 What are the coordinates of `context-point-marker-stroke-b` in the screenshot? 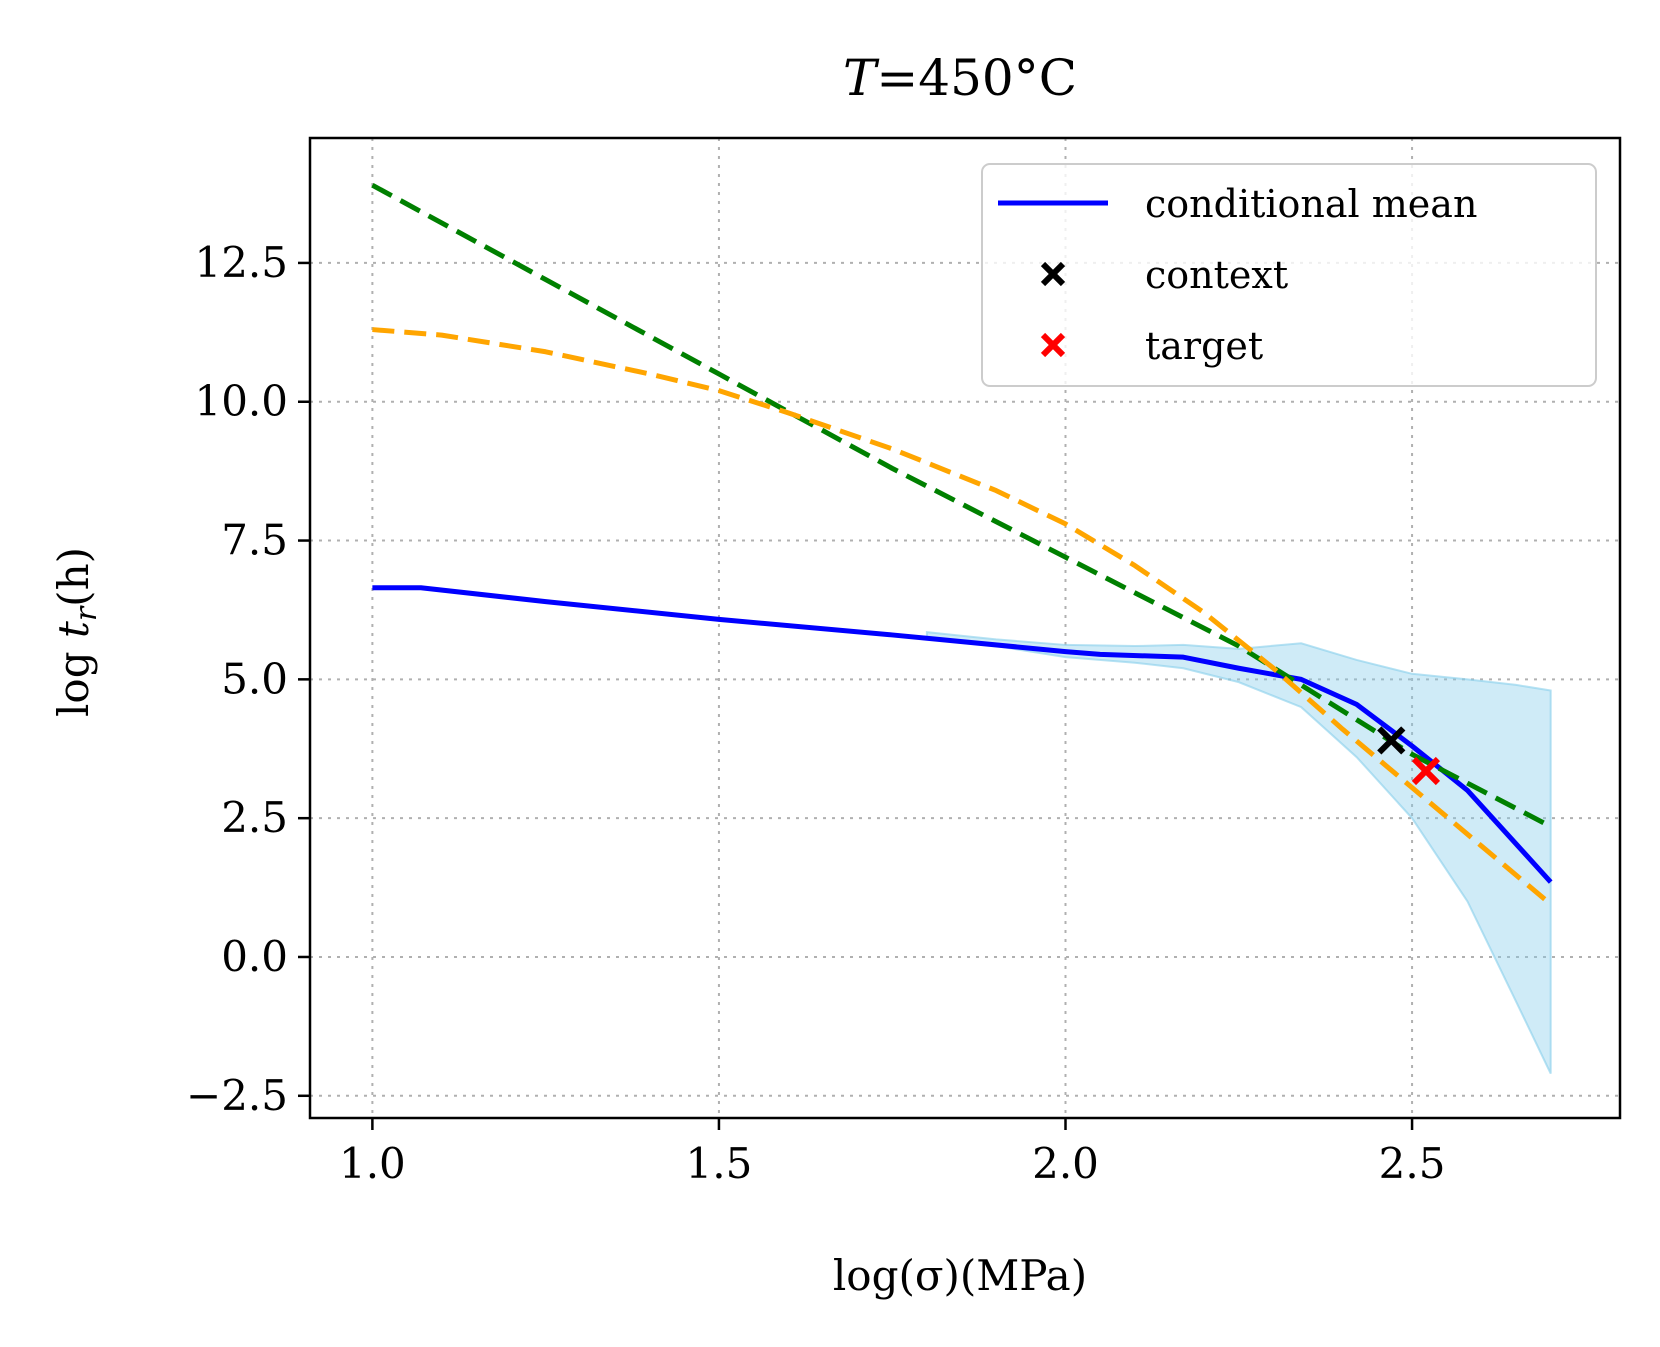 It's located at (1391, 740).